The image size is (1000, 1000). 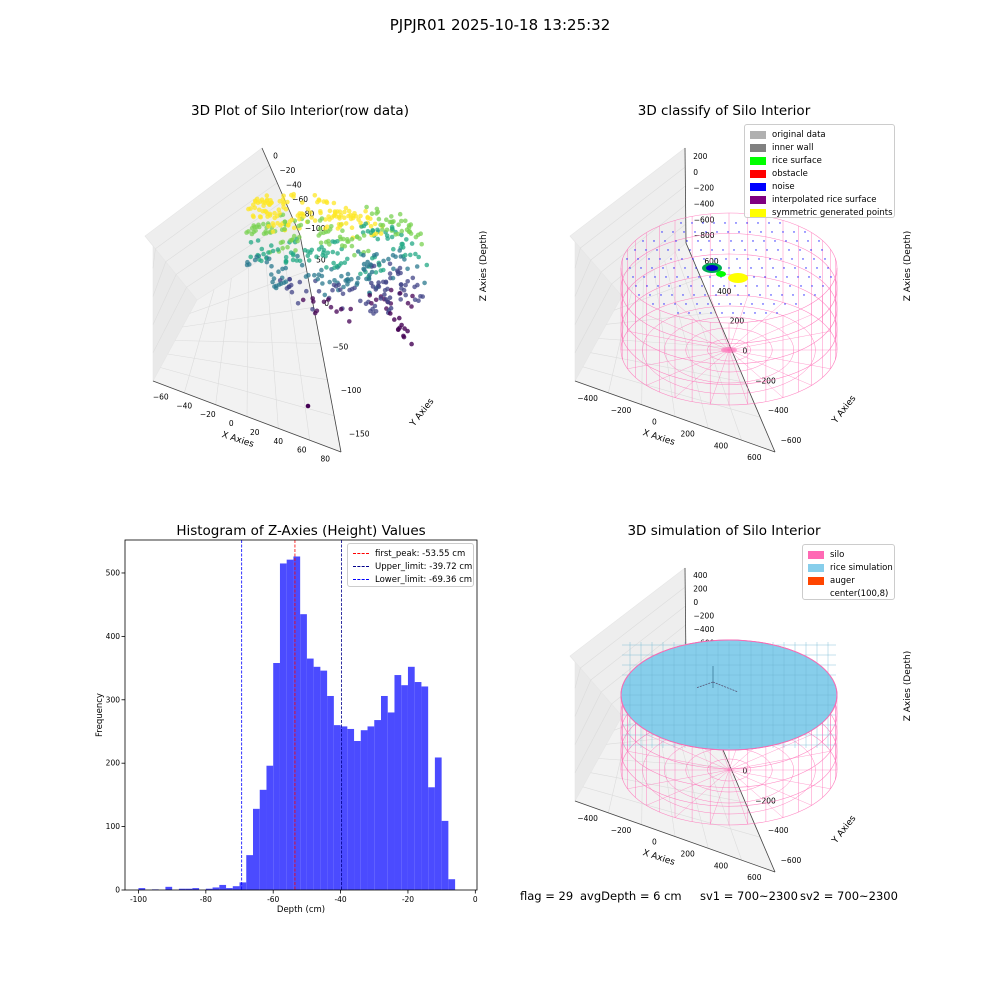 I want to click on legend-swatch, so click(x=758, y=212).